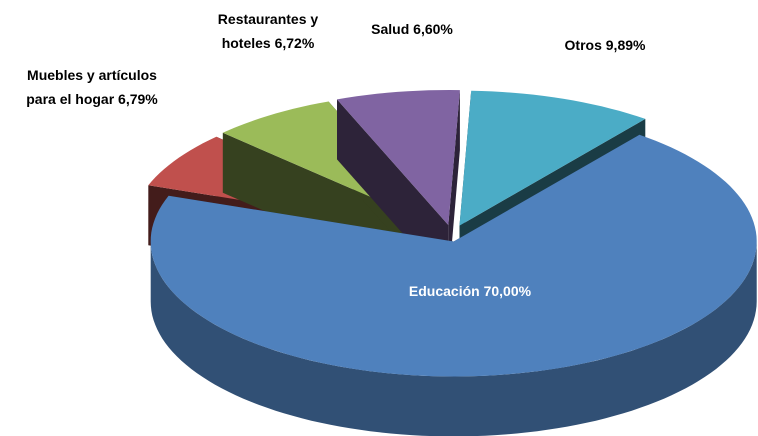 Image resolution: width=758 pixels, height=436 pixels. I want to click on value-label: 6,72%, so click(295, 43).